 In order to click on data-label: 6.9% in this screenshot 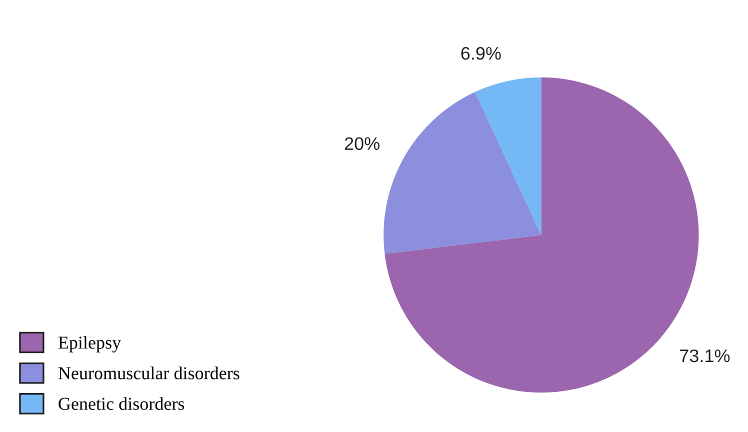, I will do `click(481, 53)`.